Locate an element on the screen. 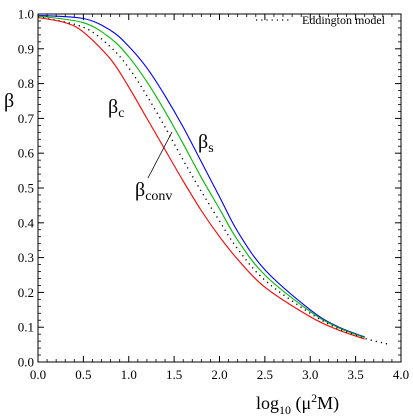 This screenshot has height=416, width=413. annotation-beta-c: βc is located at coordinates (116, 108).